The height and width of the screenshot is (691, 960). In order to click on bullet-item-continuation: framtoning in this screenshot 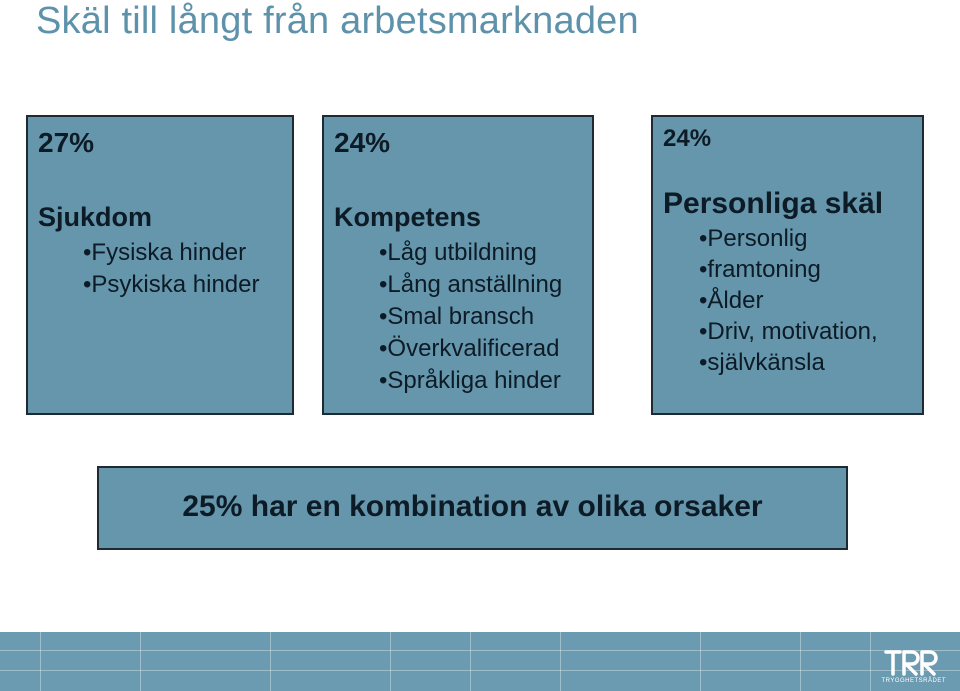, I will do `click(811, 269)`.